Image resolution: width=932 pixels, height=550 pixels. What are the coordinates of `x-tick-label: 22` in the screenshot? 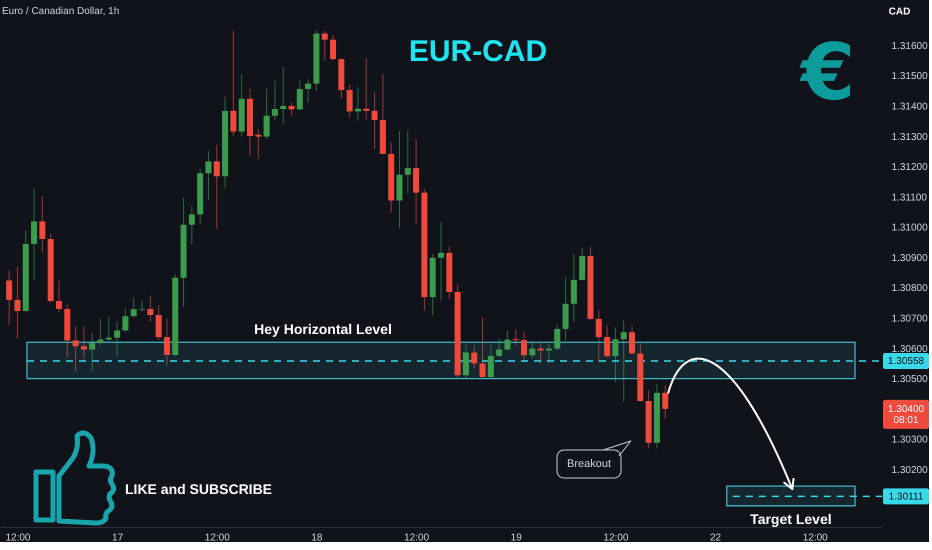 It's located at (716, 538).